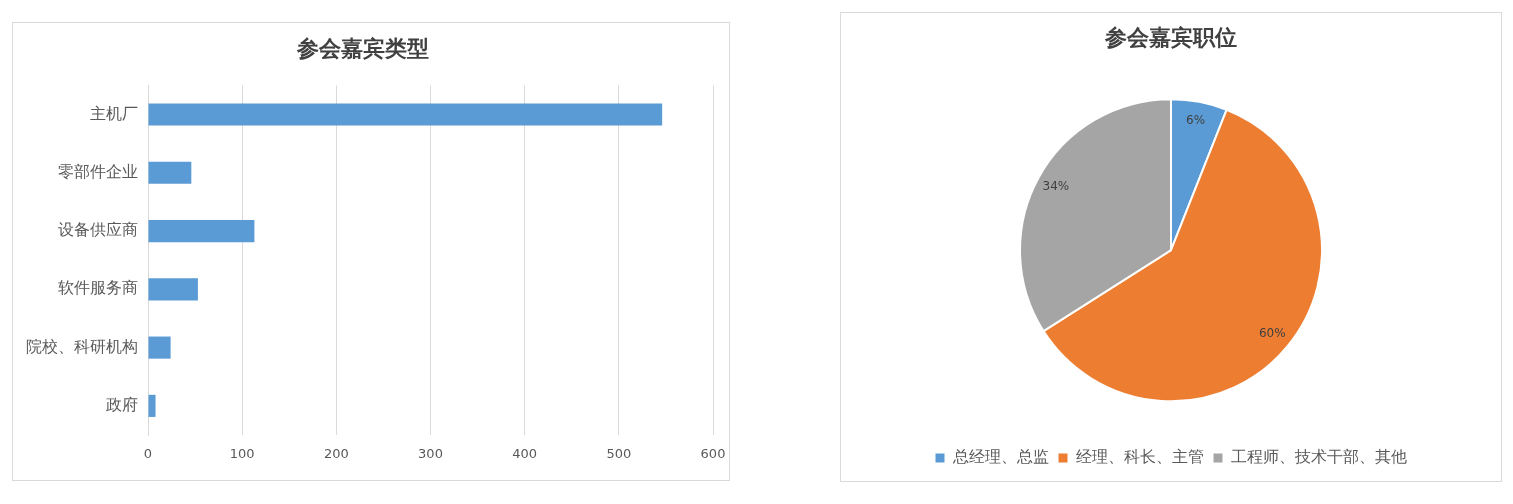  What do you see at coordinates (242, 454) in the screenshot?
I see `x-tick-label: 100` at bounding box center [242, 454].